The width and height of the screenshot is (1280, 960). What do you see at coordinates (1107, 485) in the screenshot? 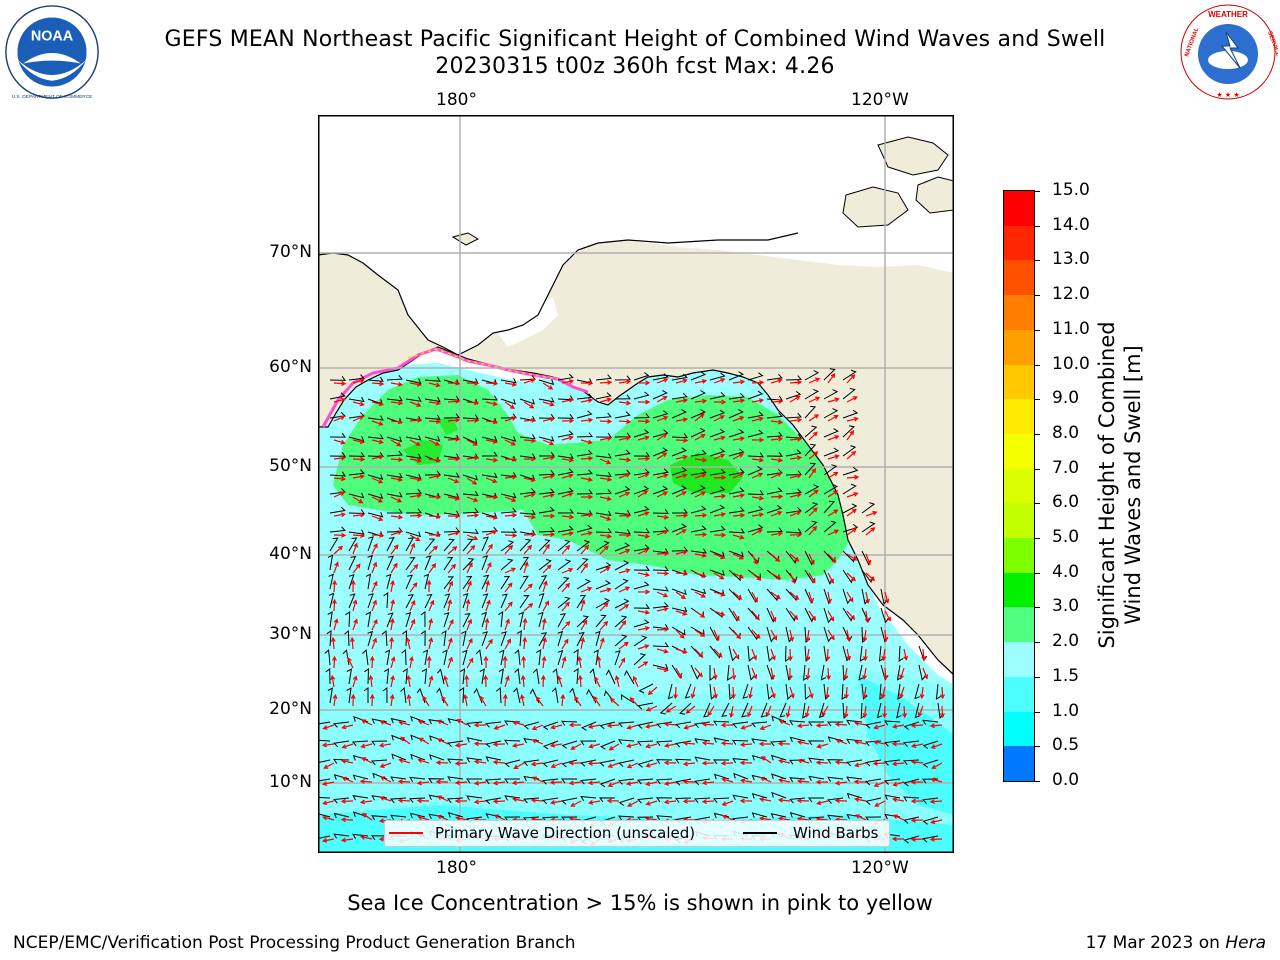
I see `colorbar-label-line1: Significant Height of Combined` at bounding box center [1107, 485].